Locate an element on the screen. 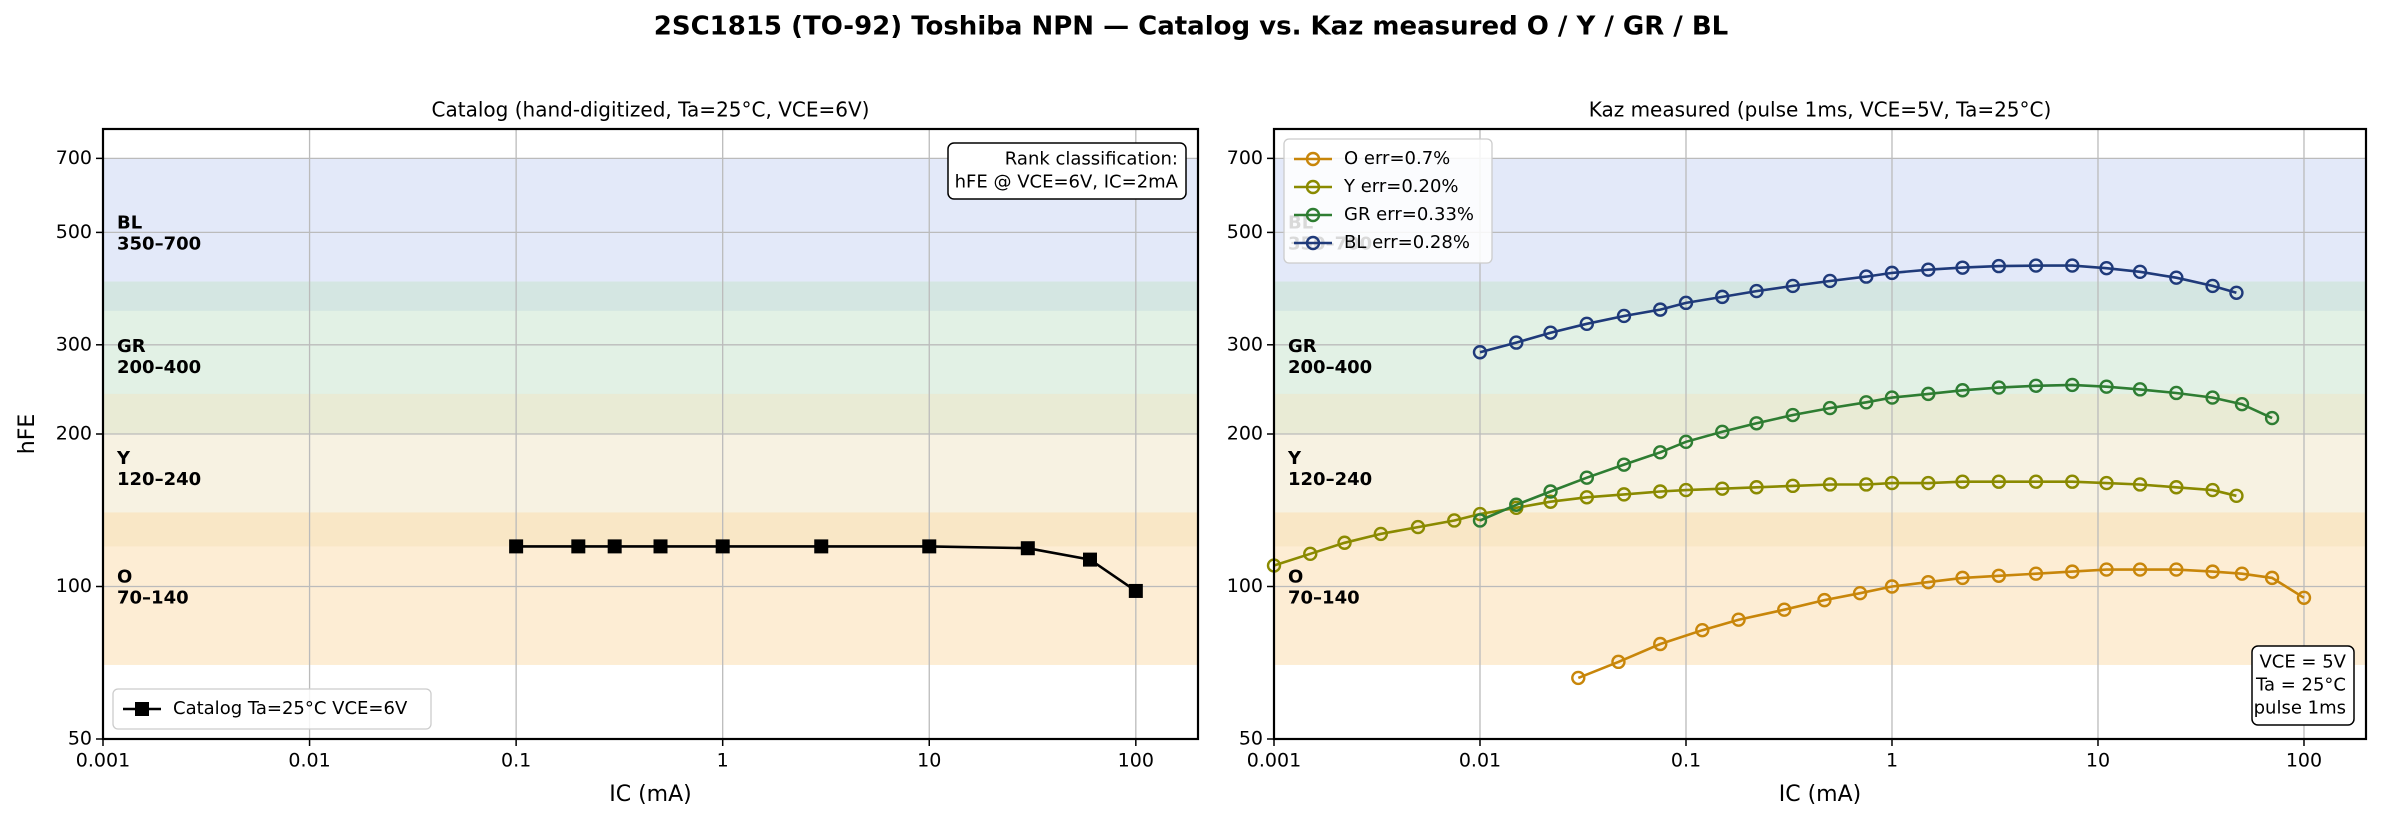 The image size is (2383, 822). annotation-box is located at coordinates (2303, 685).